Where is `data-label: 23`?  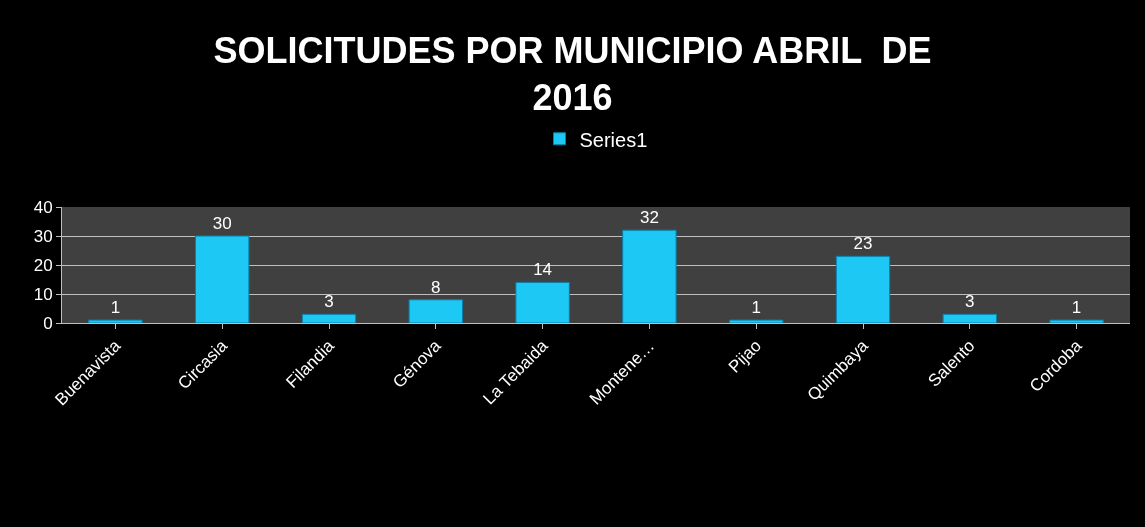 data-label: 23 is located at coordinates (863, 244).